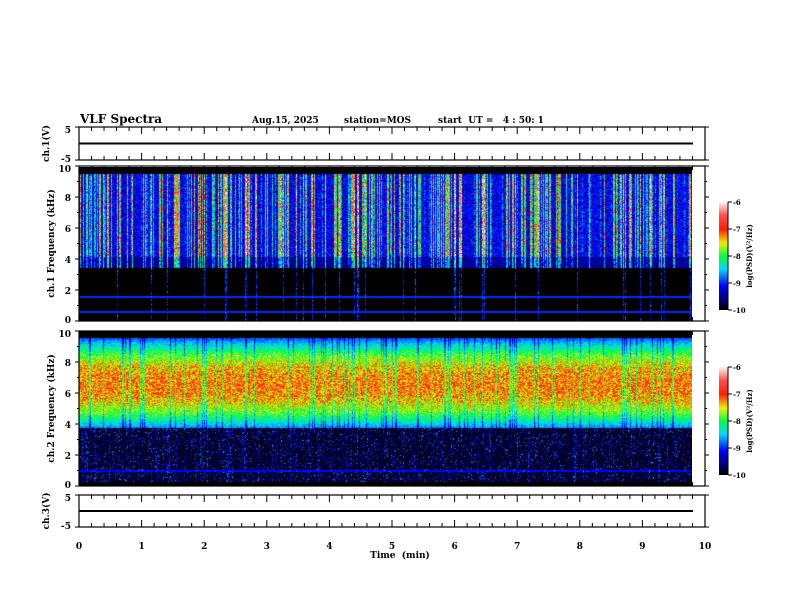 The width and height of the screenshot is (792, 612). What do you see at coordinates (141, 547) in the screenshot?
I see `x-tick-label: 1` at bounding box center [141, 547].